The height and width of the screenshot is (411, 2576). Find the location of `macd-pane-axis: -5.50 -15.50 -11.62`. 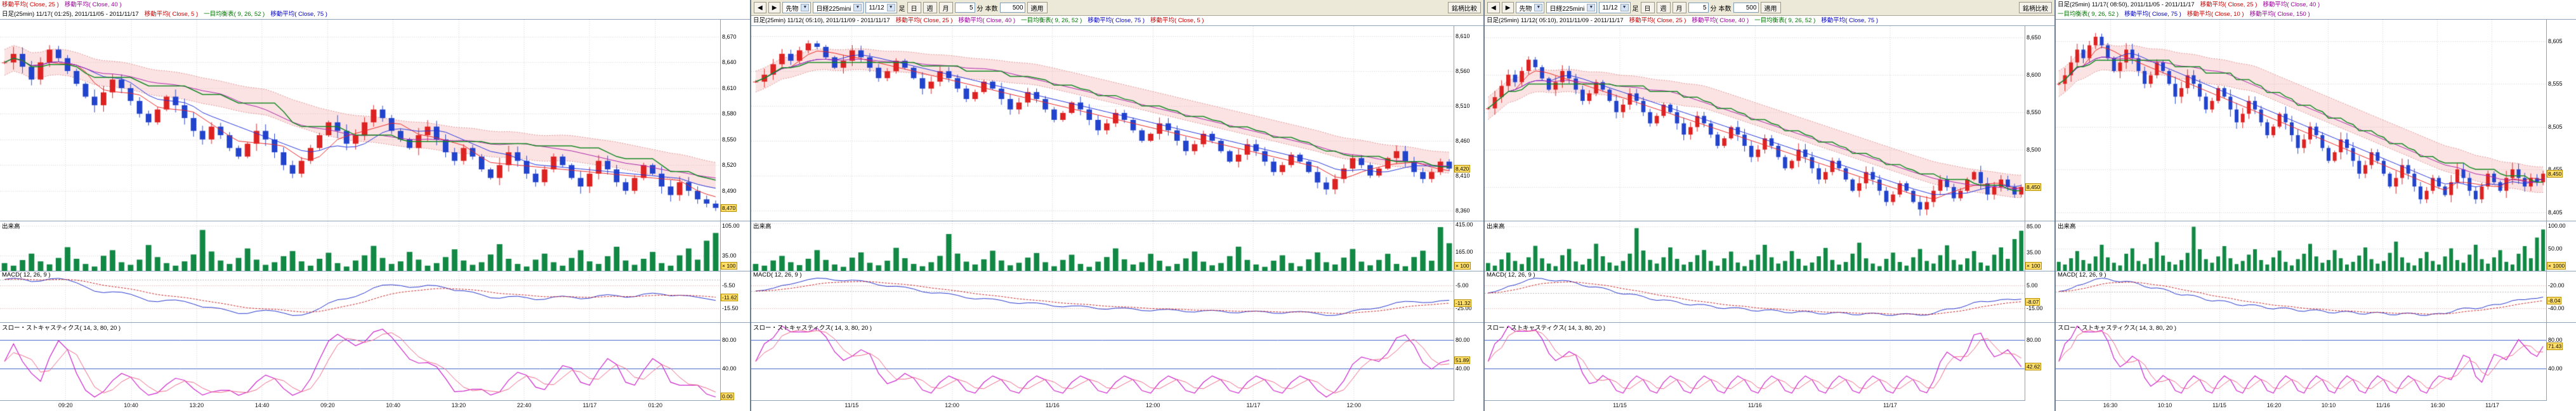

macd-pane-axis: -5.50 -15.50 -11.62 is located at coordinates (735, 297).